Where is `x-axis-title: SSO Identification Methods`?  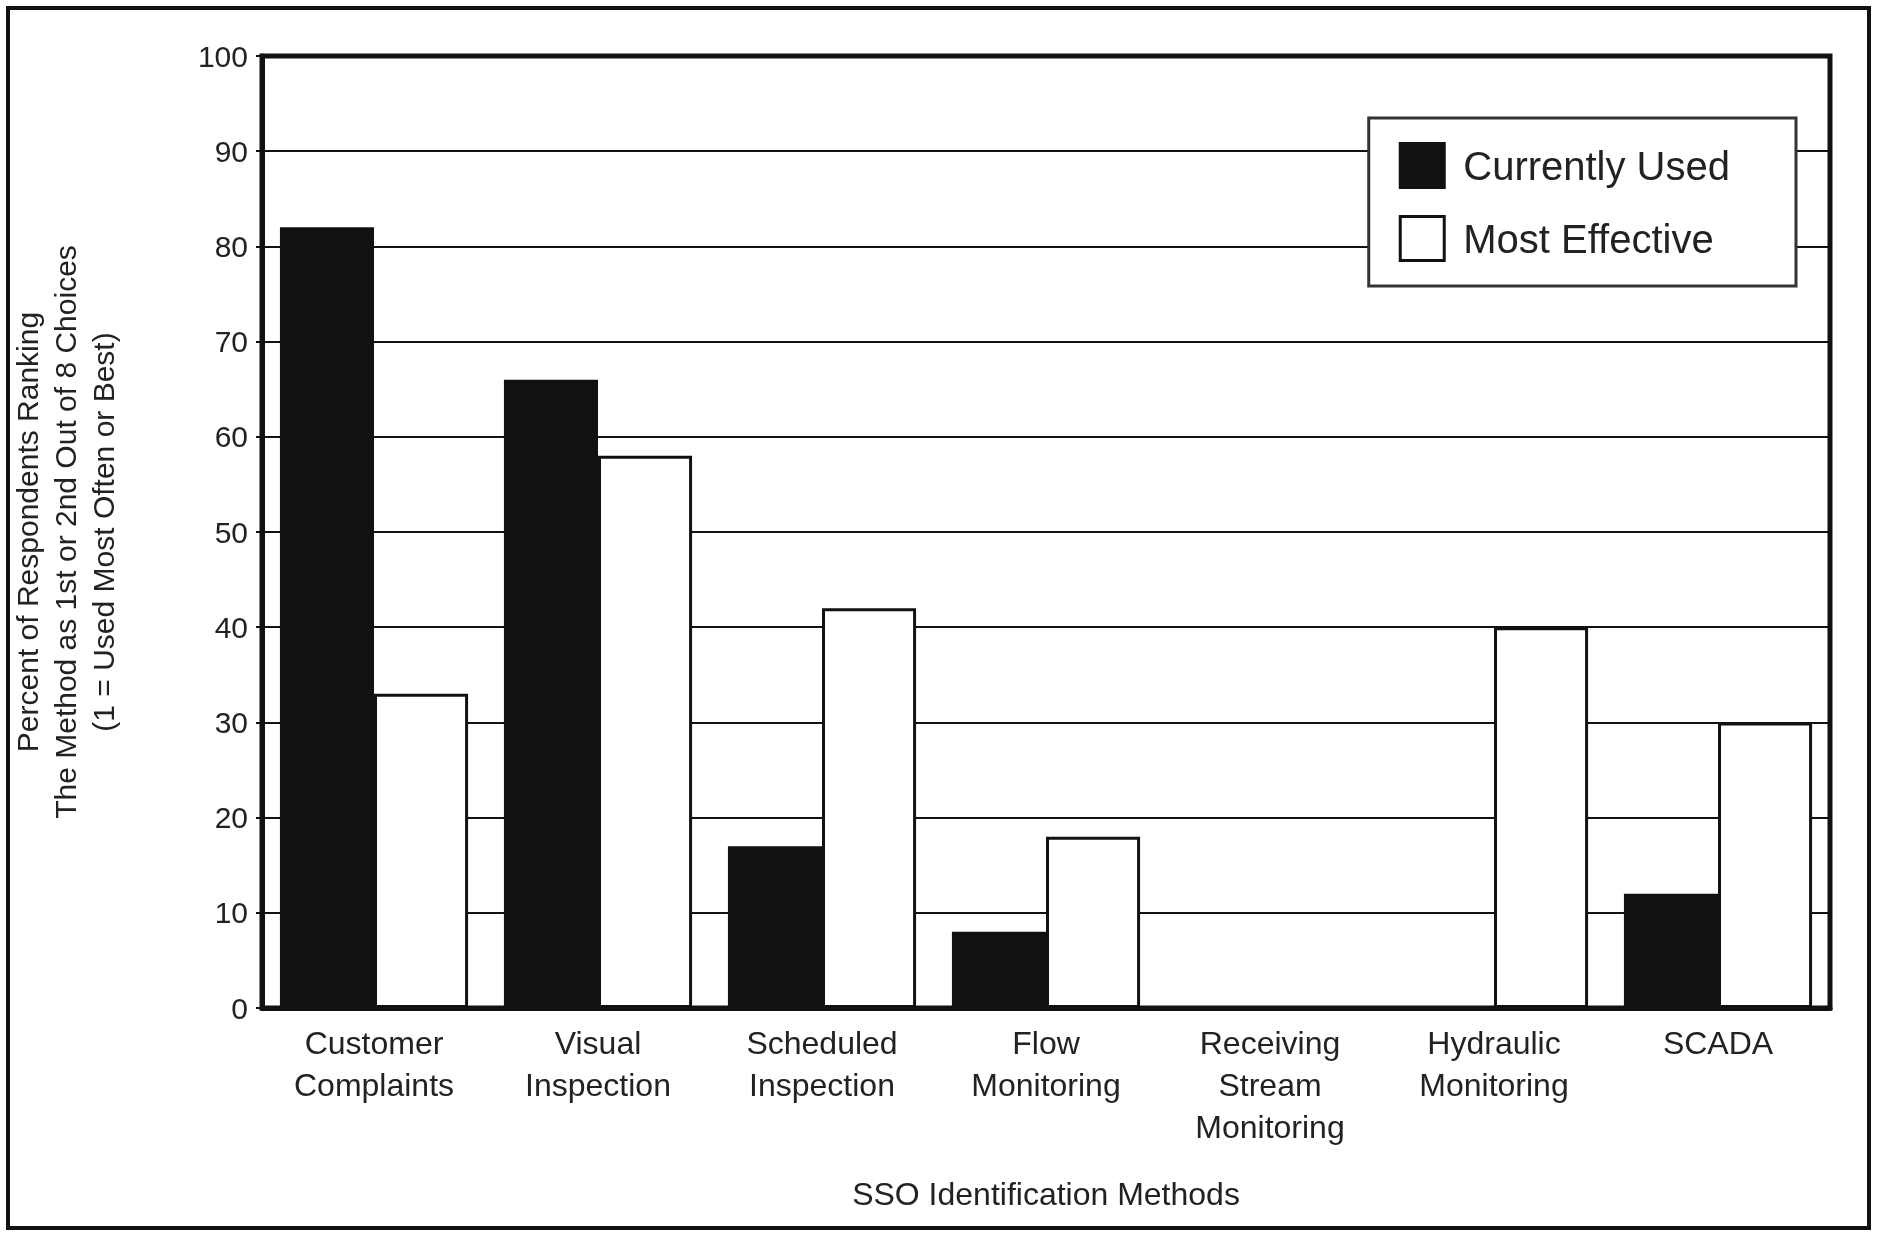 x-axis-title: SSO Identification Methods is located at coordinates (1046, 1194).